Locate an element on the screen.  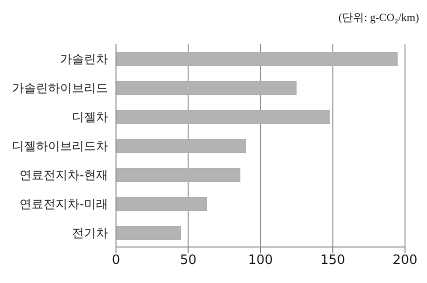
y-tick-label: 디젤차 is located at coordinates (90, 117).